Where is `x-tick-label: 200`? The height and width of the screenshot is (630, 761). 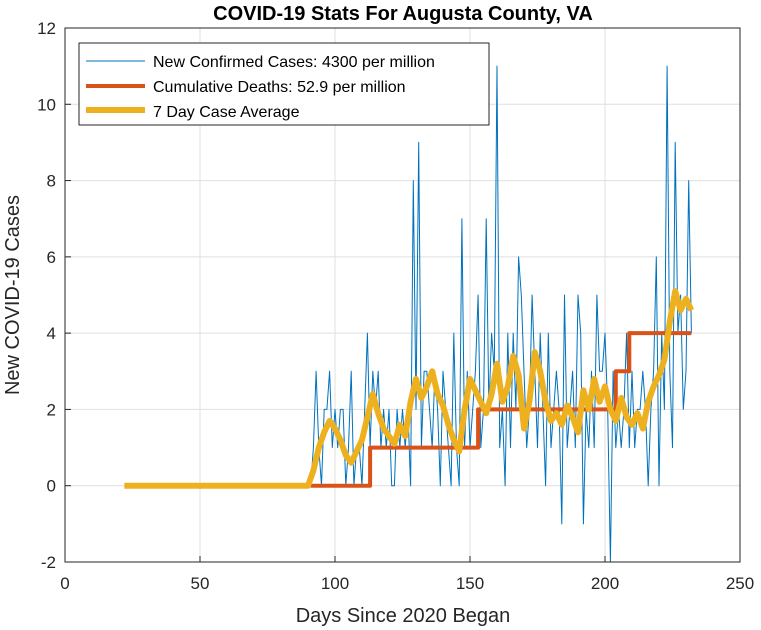
x-tick-label: 200 is located at coordinates (605, 583).